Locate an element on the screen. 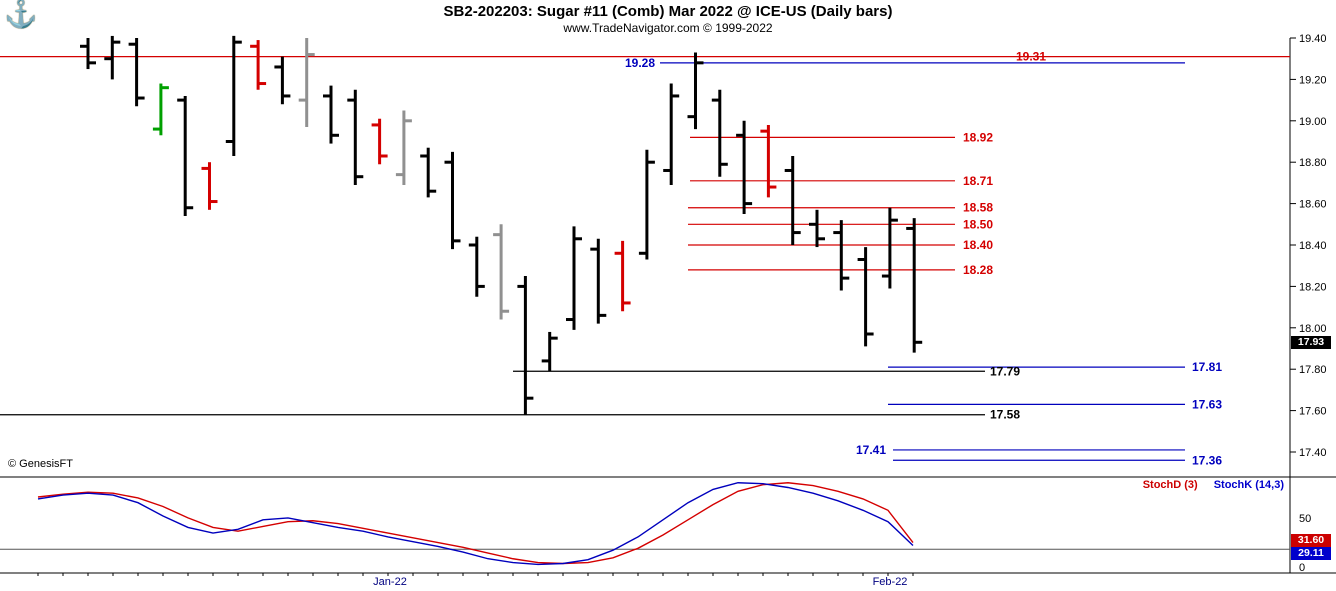  price-axis-tick: 17.40 is located at coordinates (1313, 453).